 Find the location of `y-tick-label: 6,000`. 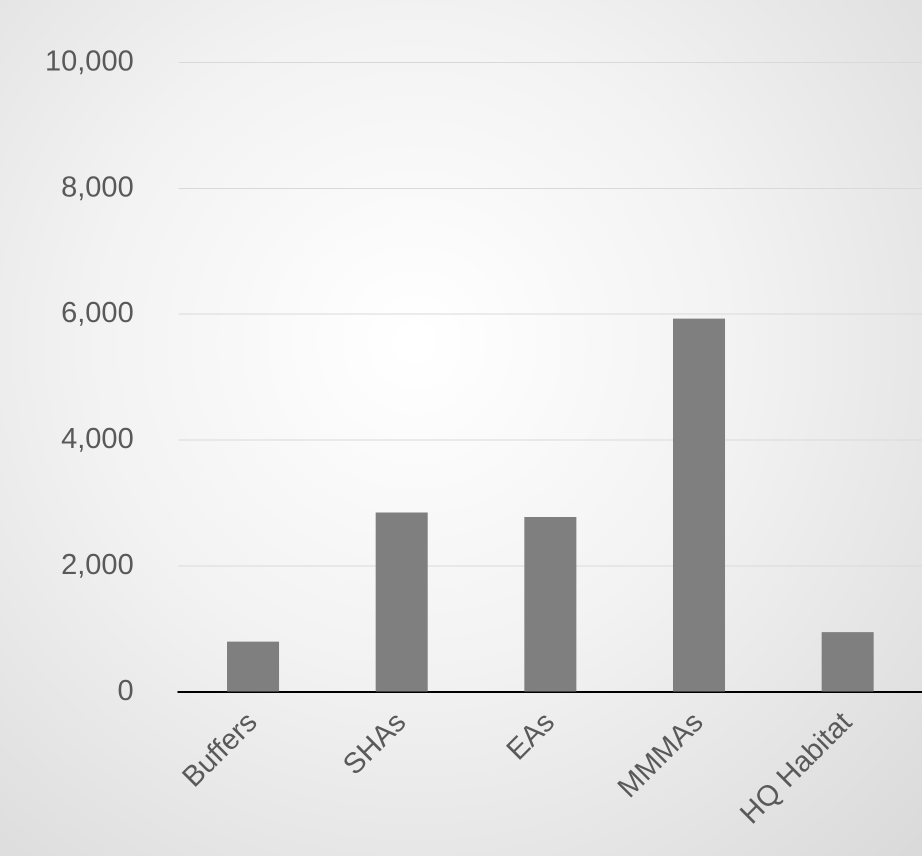

y-tick-label: 6,000 is located at coordinates (97, 313).